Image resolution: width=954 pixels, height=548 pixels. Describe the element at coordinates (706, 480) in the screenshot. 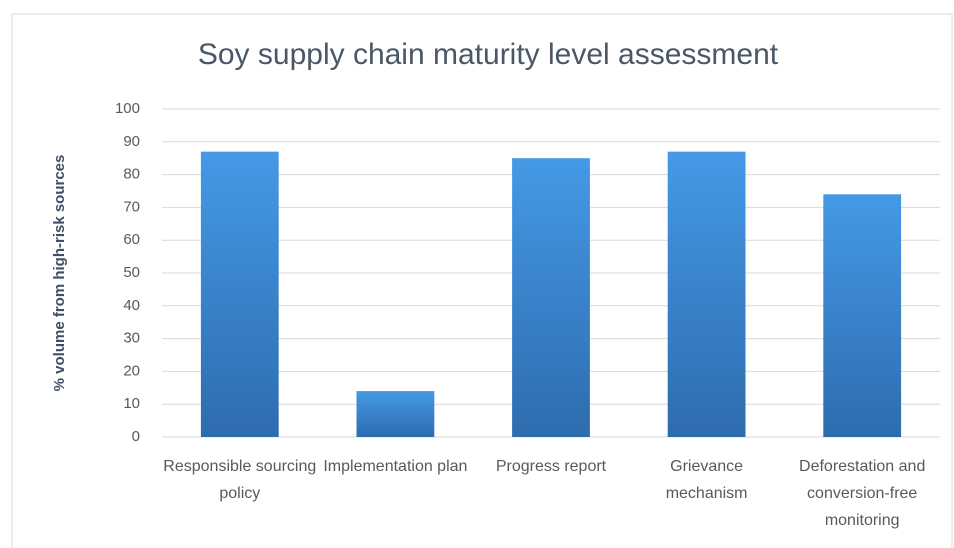

I see `x-tick-label: Grievance mechanism` at that location.